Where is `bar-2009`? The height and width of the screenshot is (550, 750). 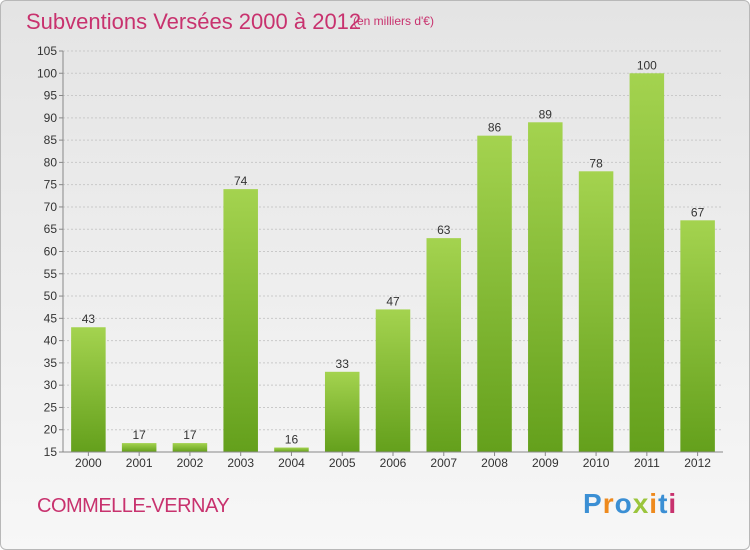
bar-2009 is located at coordinates (545, 287).